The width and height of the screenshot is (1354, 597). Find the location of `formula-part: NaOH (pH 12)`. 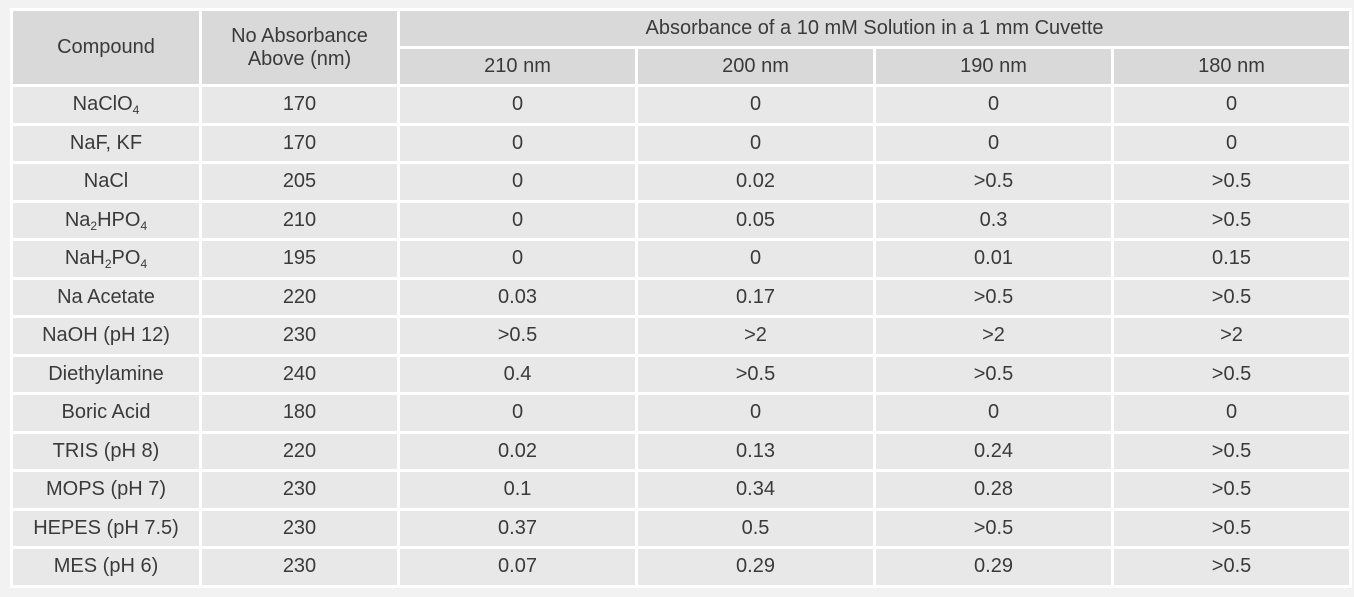

formula-part: NaOH (pH 12) is located at coordinates (106, 335).